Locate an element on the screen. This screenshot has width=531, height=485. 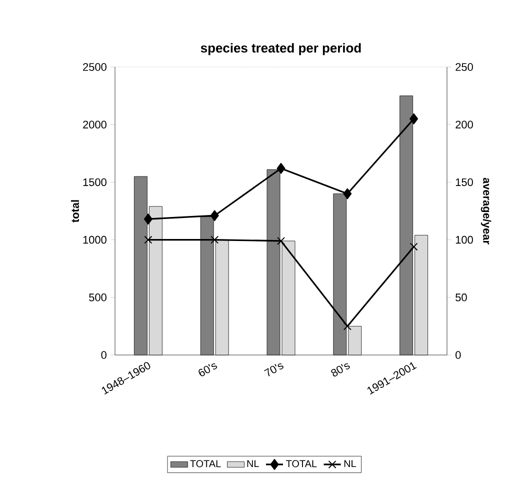
y2-tick-label: 100 is located at coordinates (464, 240).